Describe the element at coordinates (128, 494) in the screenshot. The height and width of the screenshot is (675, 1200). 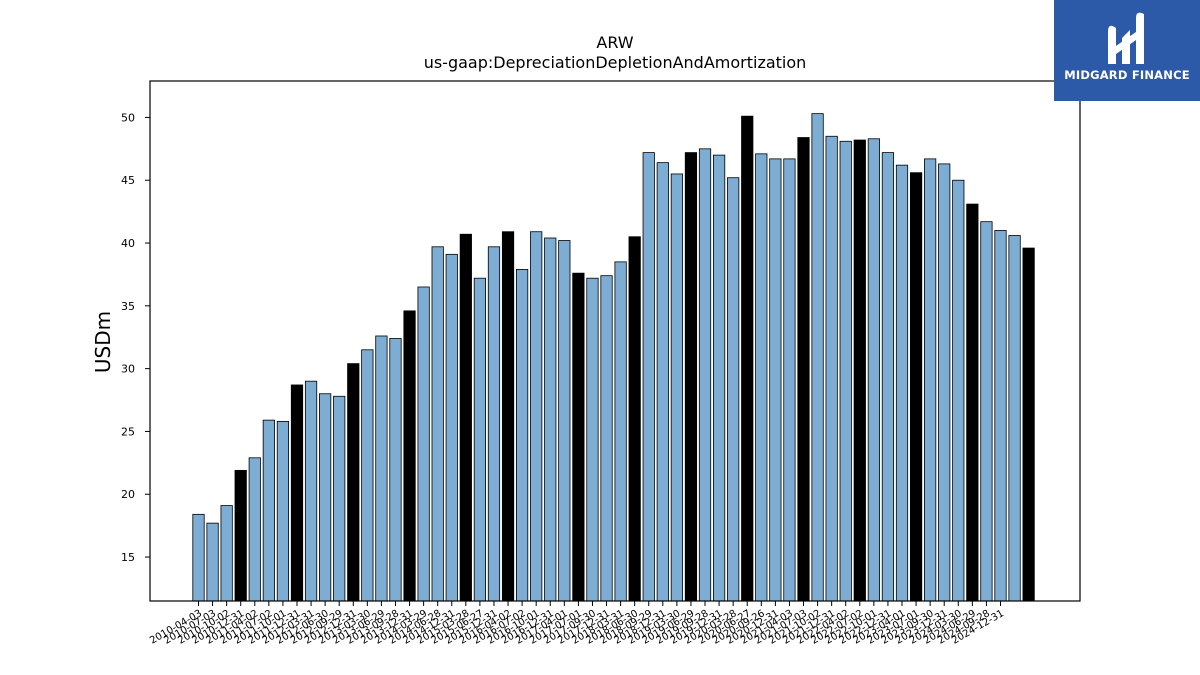
I see `y-tick-label: 20` at that location.